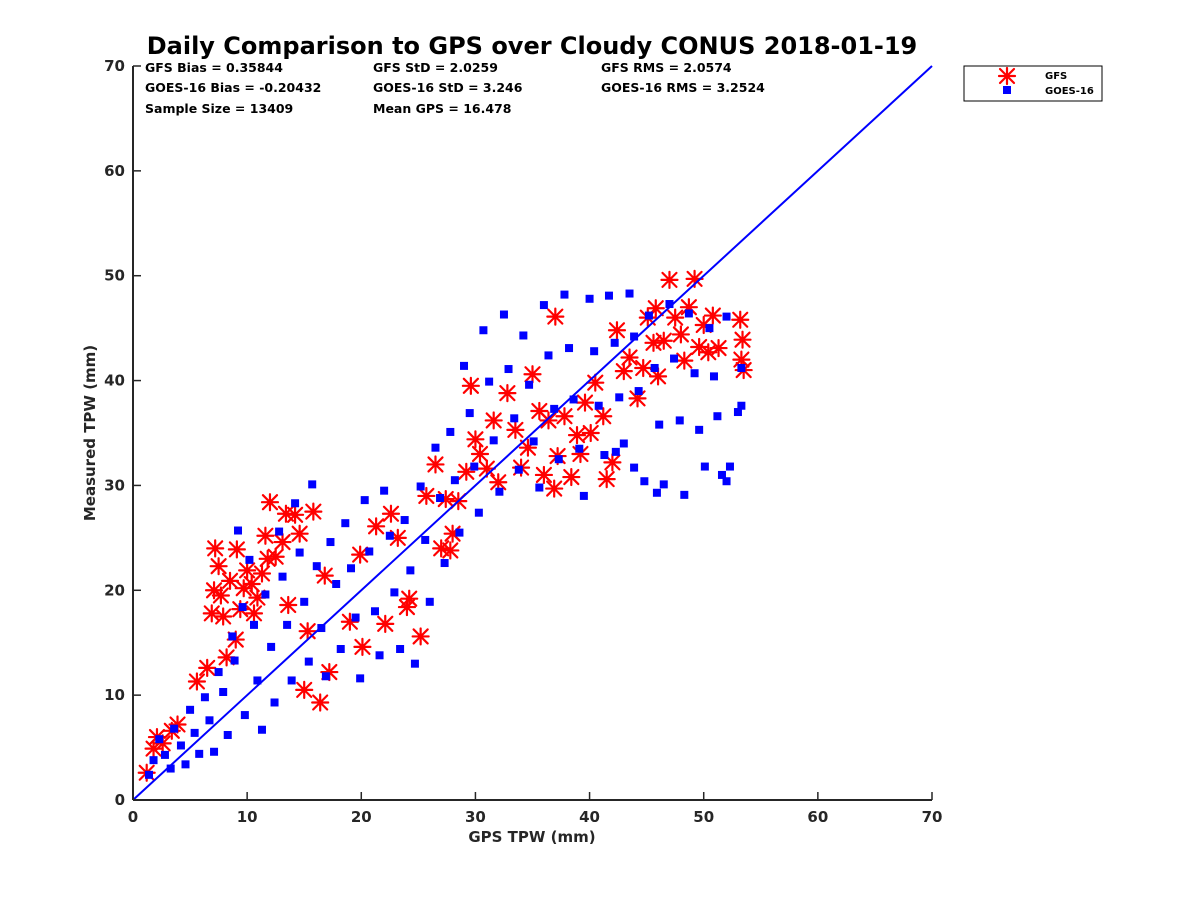  I want to click on legend: GFS GOES-16, so click(1033, 83).